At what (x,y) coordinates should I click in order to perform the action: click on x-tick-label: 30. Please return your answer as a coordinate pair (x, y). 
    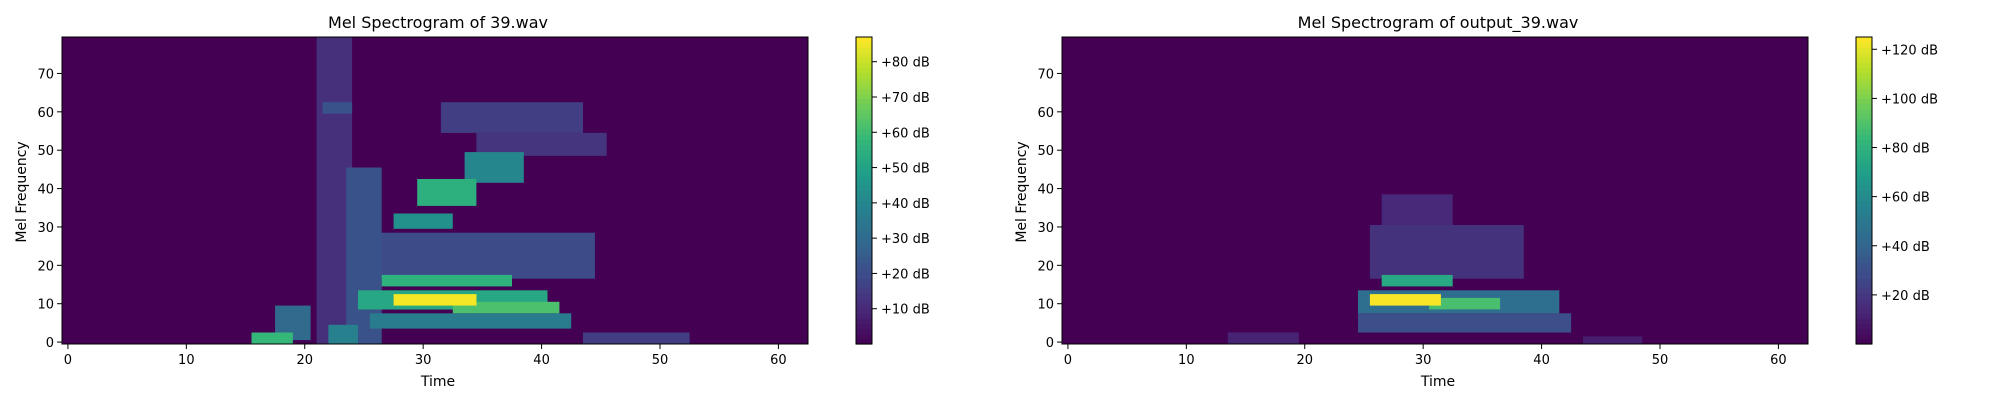
    Looking at the image, I should click on (423, 360).